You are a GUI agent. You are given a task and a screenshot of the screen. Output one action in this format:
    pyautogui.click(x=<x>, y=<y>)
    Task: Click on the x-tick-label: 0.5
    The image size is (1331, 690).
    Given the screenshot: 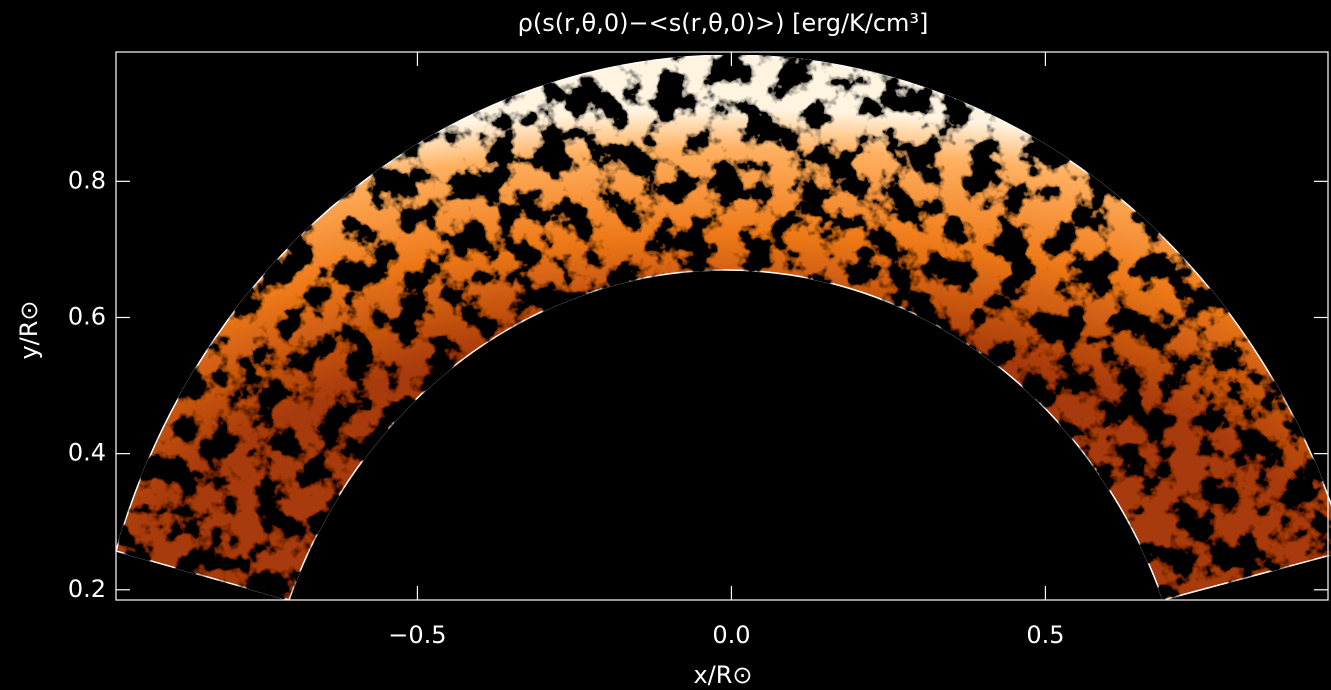 What is the action you would take?
    pyautogui.click(x=1045, y=635)
    